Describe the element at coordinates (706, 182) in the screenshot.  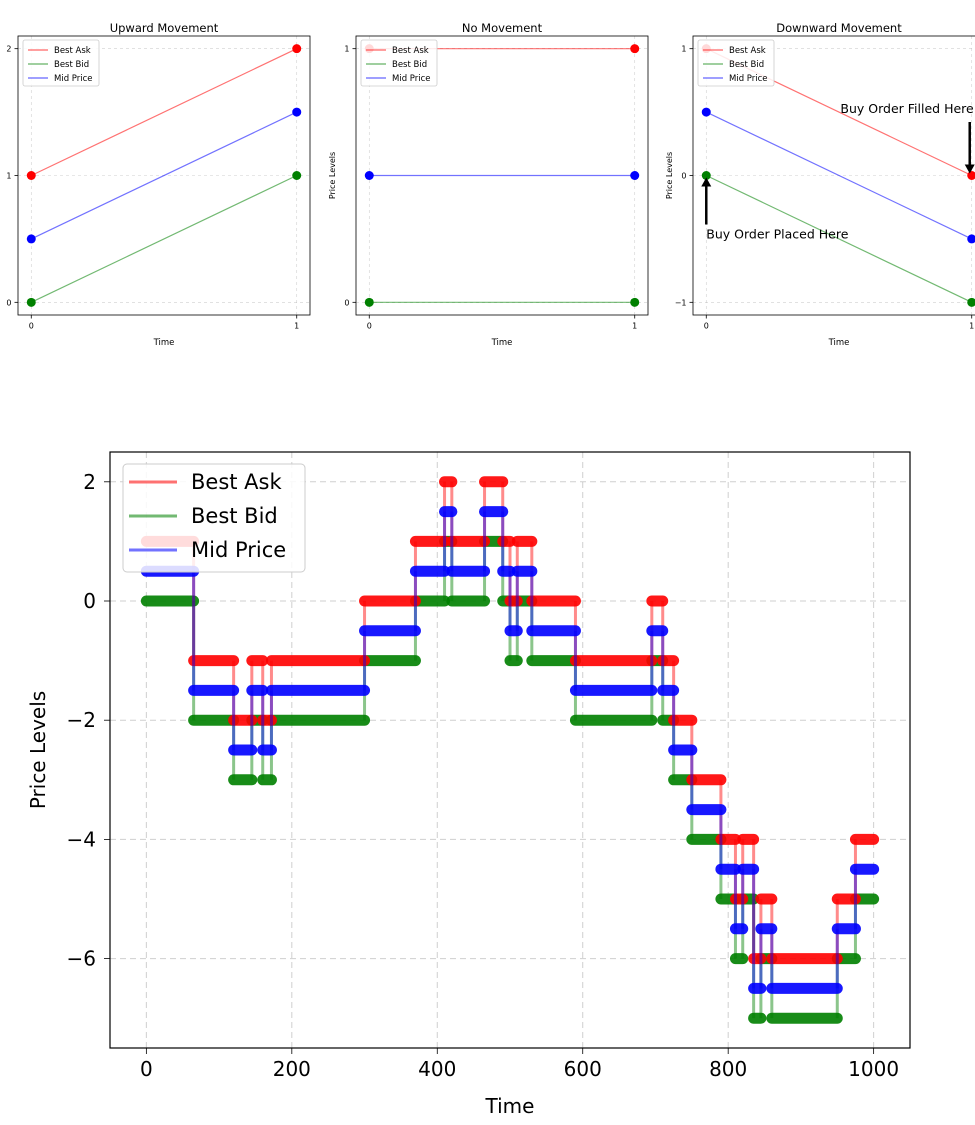
I see `arrow-head-up-icon` at that location.